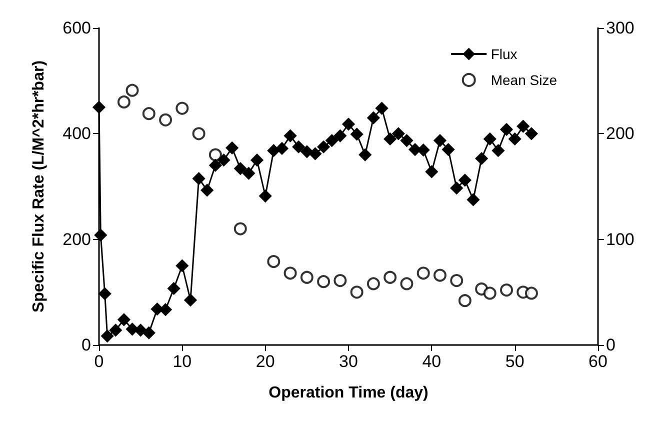 The width and height of the screenshot is (657, 423). I want to click on y-tick-label: 400, so click(76, 134).